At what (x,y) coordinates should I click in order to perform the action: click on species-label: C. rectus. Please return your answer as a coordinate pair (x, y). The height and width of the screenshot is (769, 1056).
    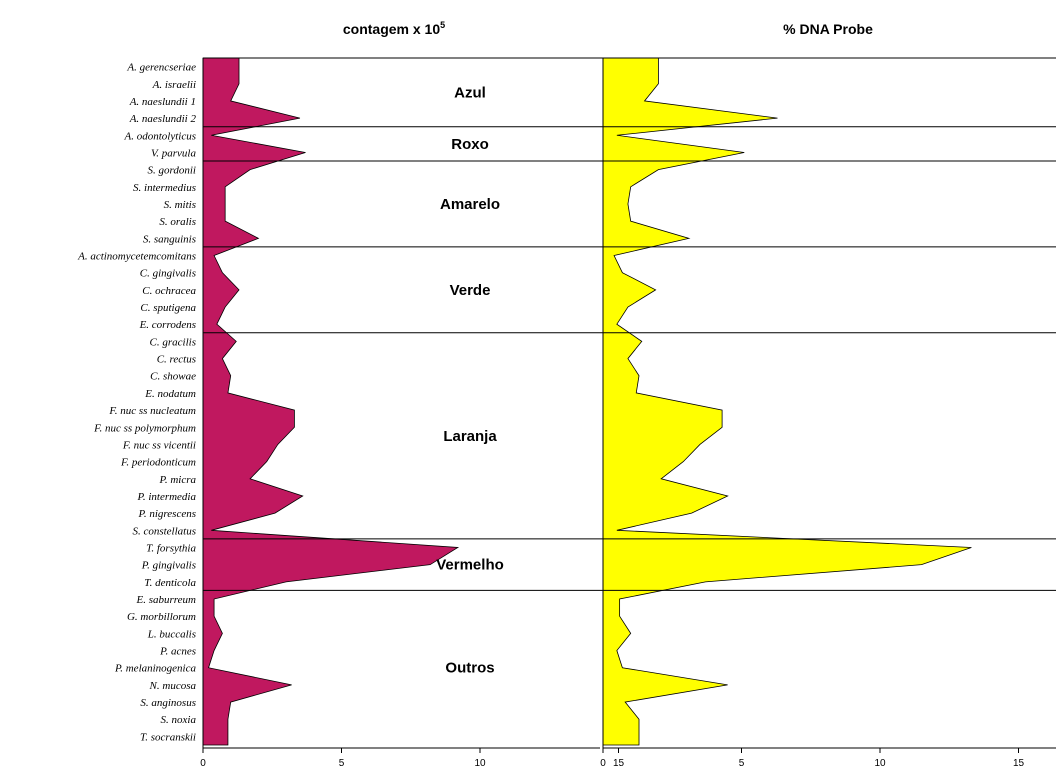
    Looking at the image, I should click on (176, 360).